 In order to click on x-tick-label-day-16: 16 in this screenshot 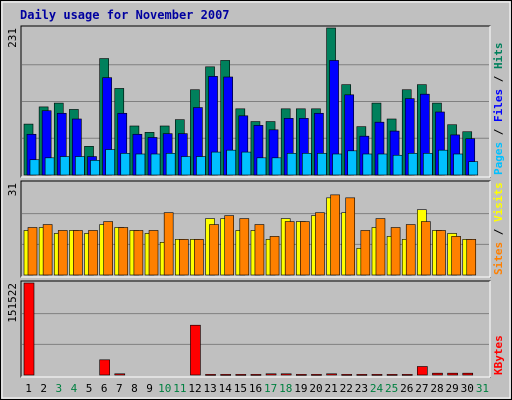, I will do `click(255, 388)`.